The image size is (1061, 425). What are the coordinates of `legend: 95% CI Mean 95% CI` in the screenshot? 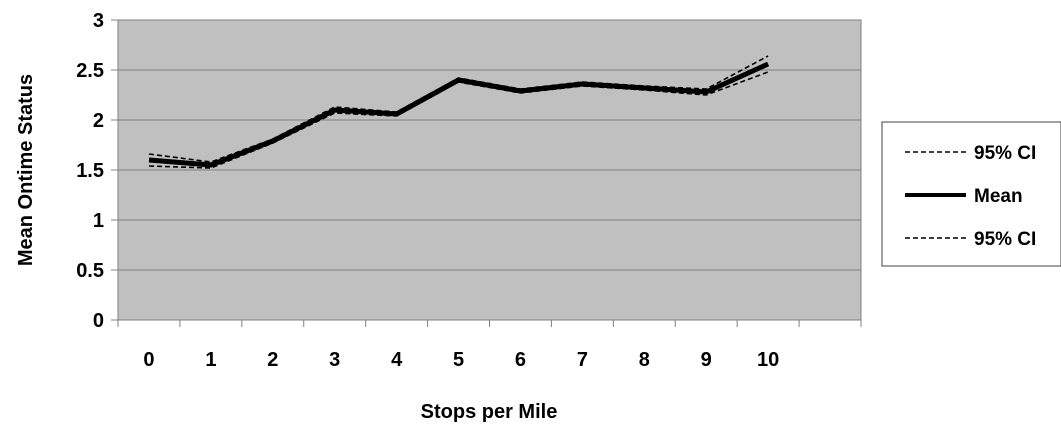 It's located at (971, 194).